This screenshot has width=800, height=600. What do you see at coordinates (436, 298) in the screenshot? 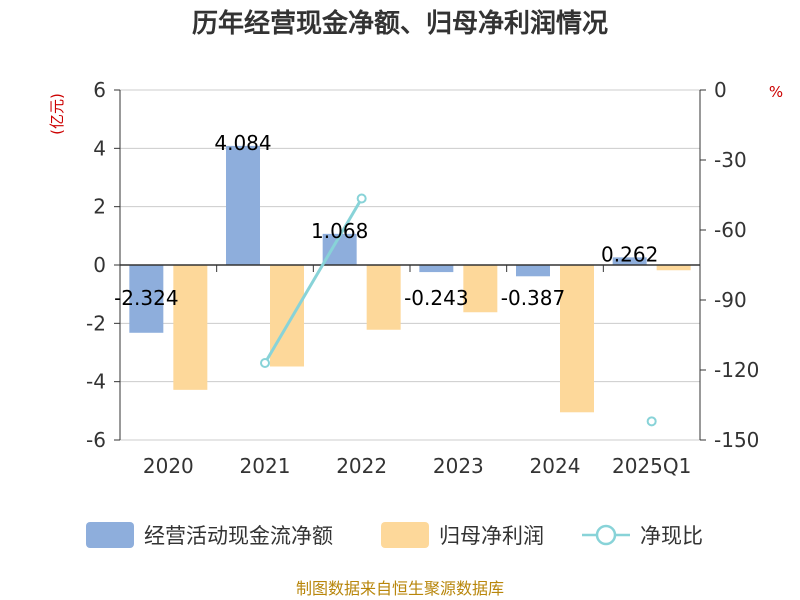
I see `data-label-2023: -0.243` at bounding box center [436, 298].